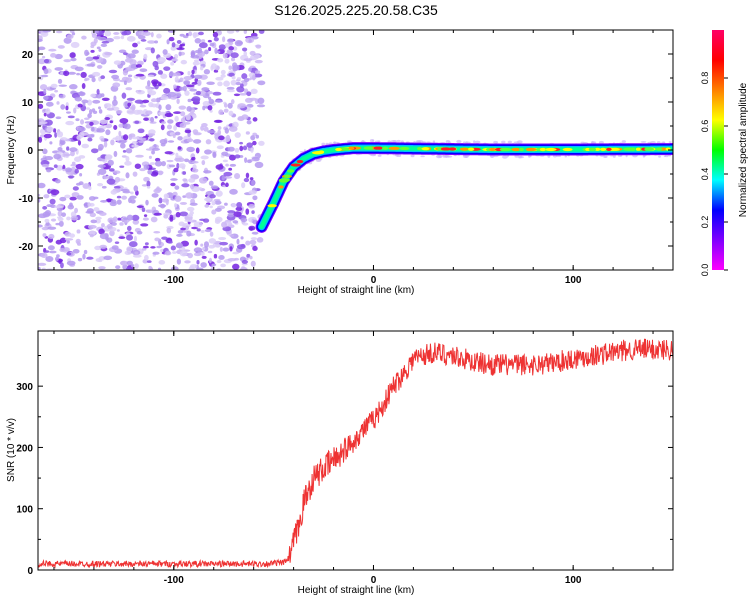 This screenshot has width=750, height=600. I want to click on frequency-ridge, so click(464, 185).